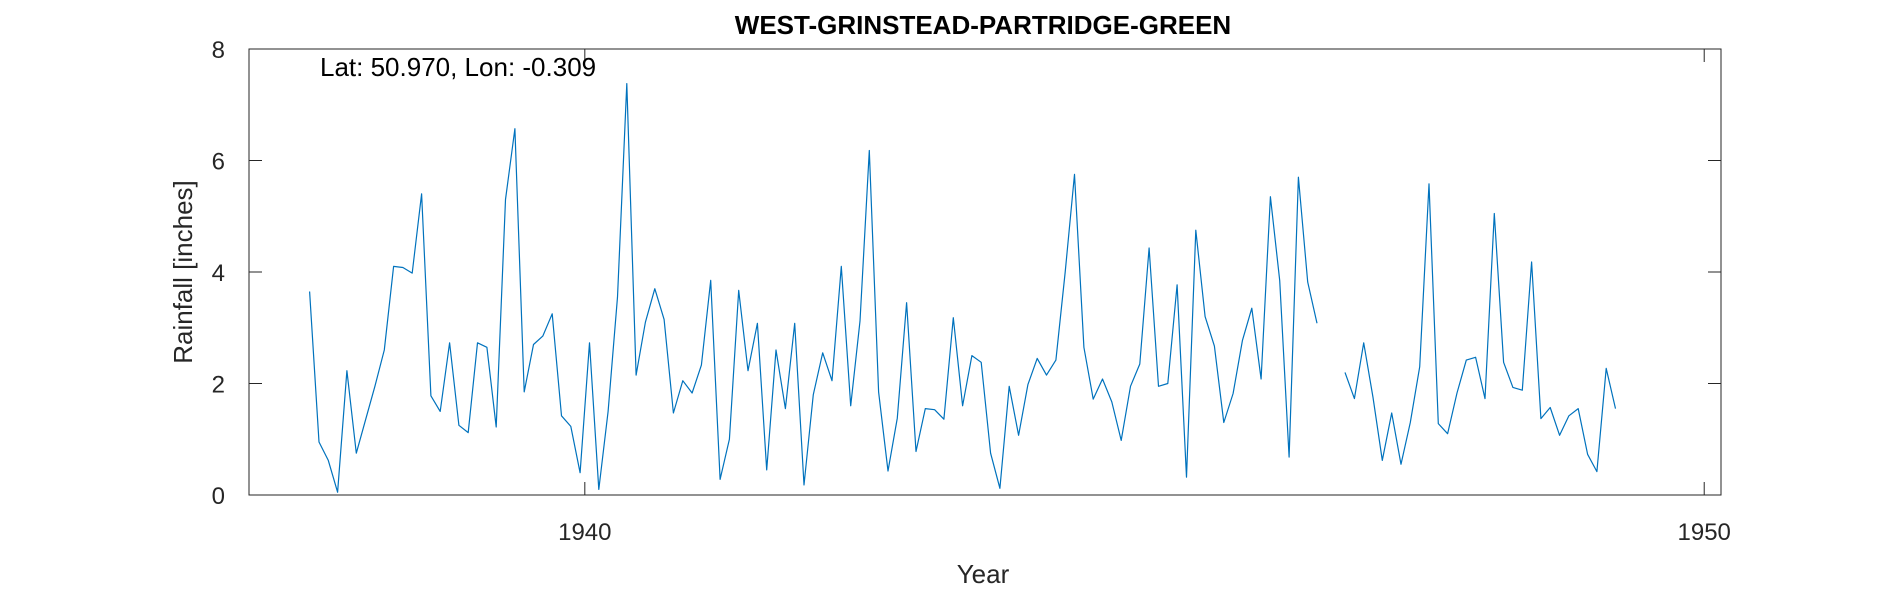  What do you see at coordinates (218, 50) in the screenshot?
I see `y-tick-label: 8` at bounding box center [218, 50].